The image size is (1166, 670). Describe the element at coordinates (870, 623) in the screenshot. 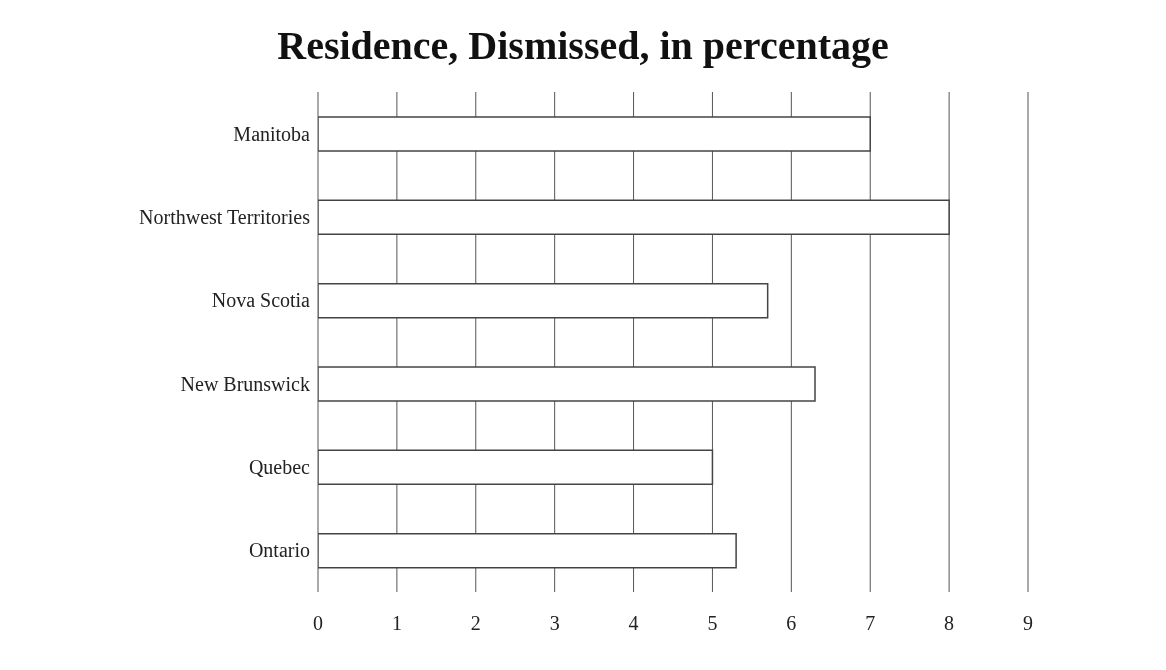

I see `x-tick-label: 7` at that location.